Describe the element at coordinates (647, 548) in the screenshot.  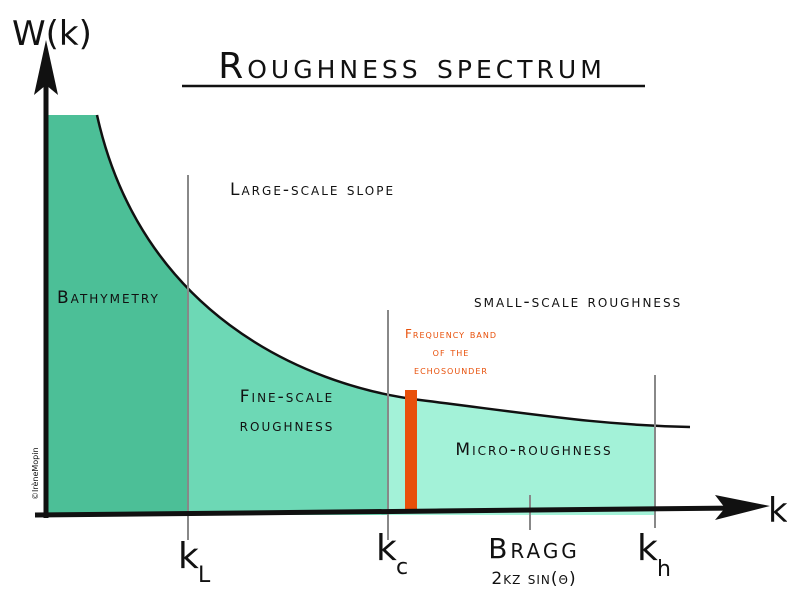
I see `kh-k: k` at that location.